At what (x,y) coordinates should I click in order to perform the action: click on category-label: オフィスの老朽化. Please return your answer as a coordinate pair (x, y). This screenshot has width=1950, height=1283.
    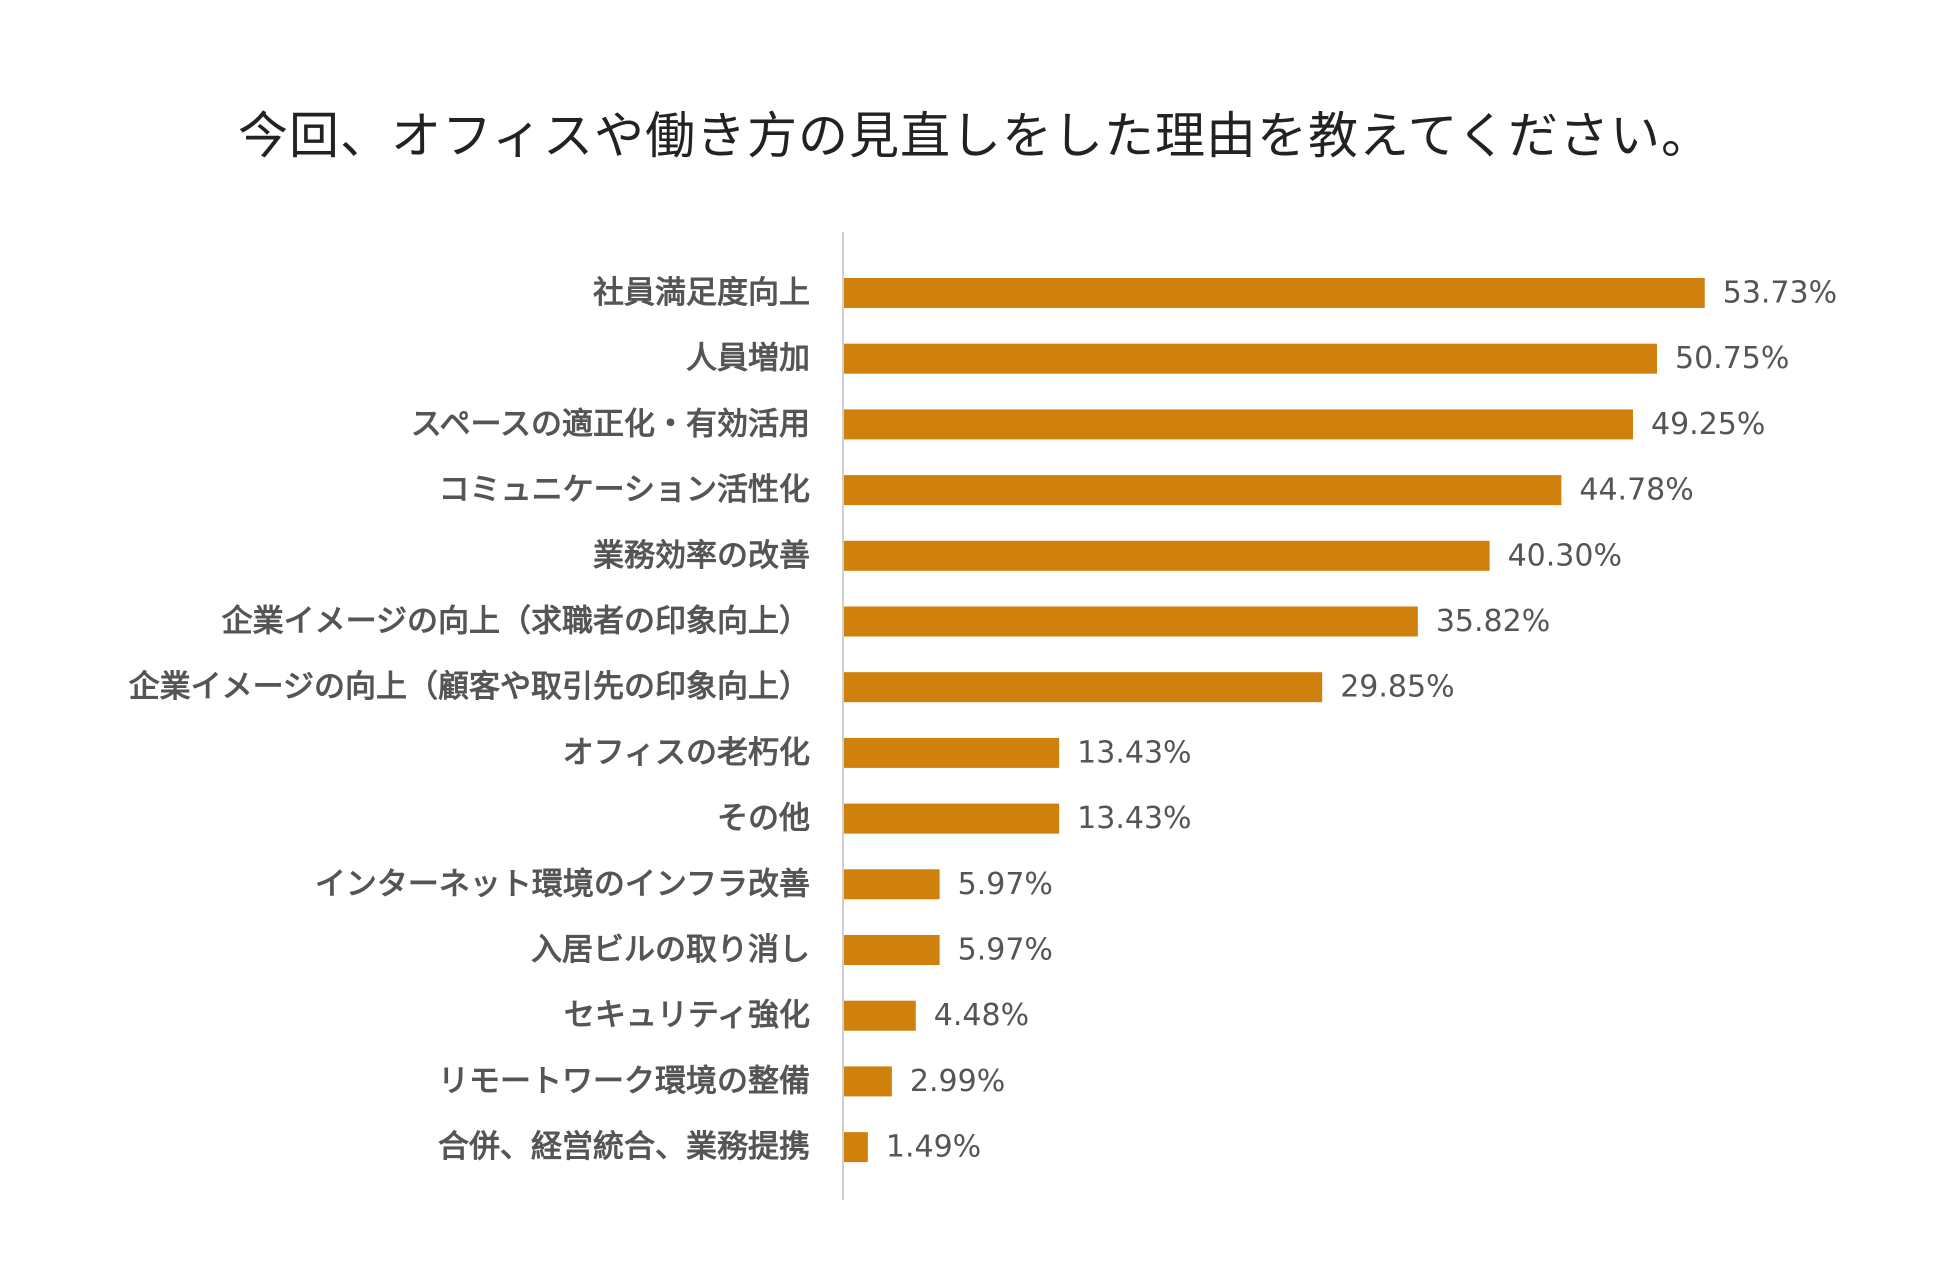
    Looking at the image, I should click on (686, 753).